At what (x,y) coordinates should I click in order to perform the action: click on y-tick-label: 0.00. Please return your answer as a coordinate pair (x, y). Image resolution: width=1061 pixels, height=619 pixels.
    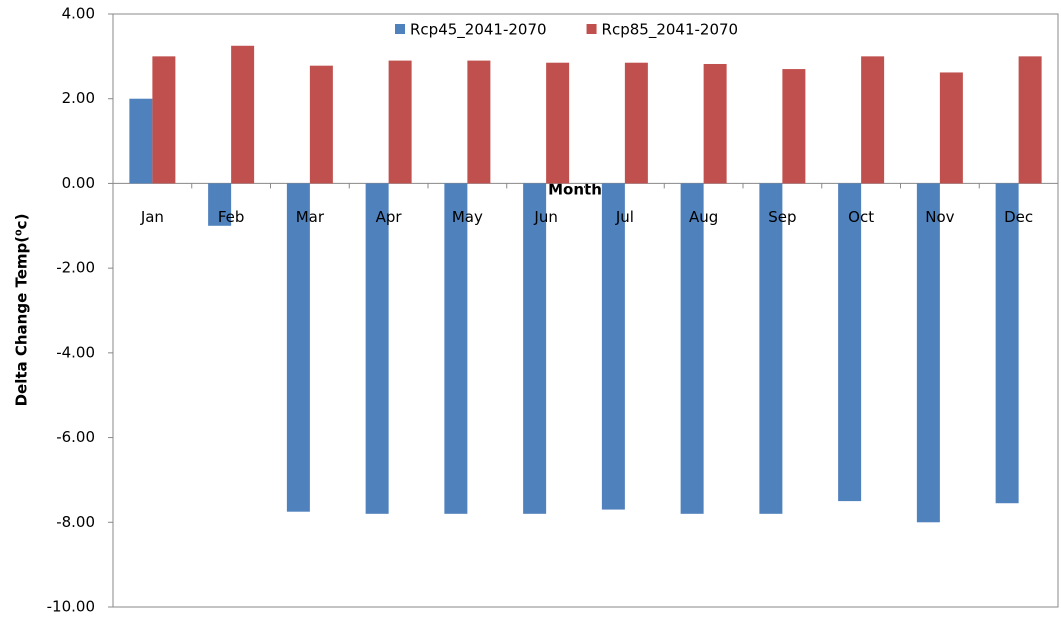
    Looking at the image, I should click on (78, 183).